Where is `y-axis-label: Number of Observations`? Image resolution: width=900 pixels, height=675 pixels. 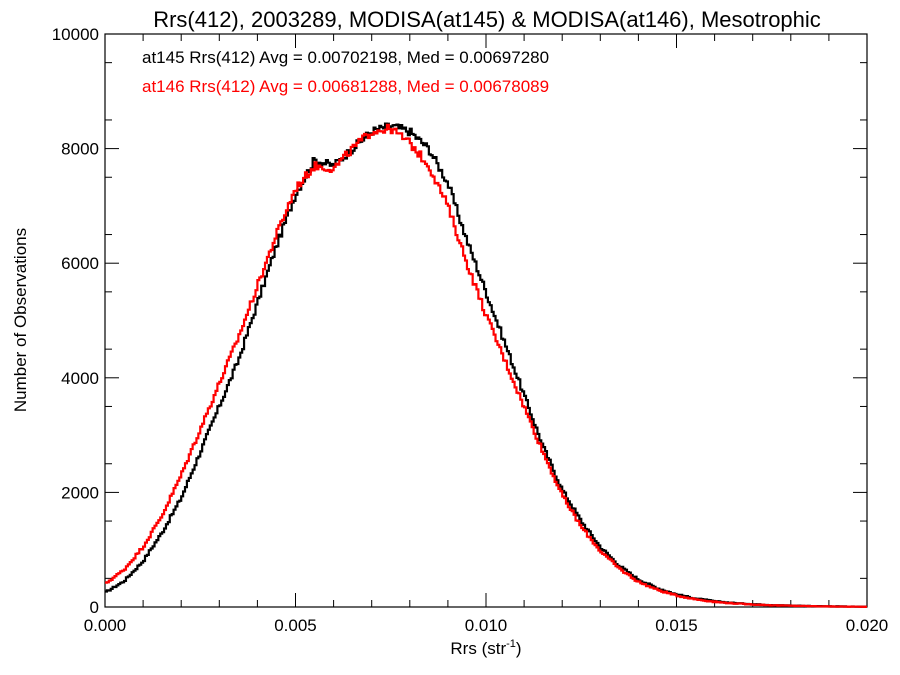 y-axis-label: Number of Observations is located at coordinates (20, 320).